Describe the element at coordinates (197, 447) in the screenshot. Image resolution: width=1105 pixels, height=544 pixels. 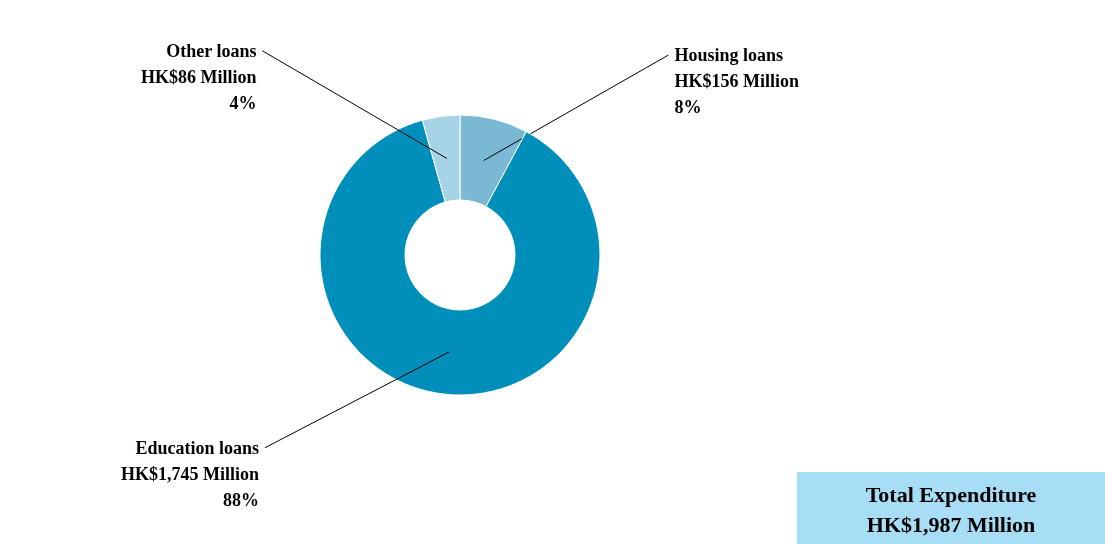
I see `slice-label: Education loans` at that location.